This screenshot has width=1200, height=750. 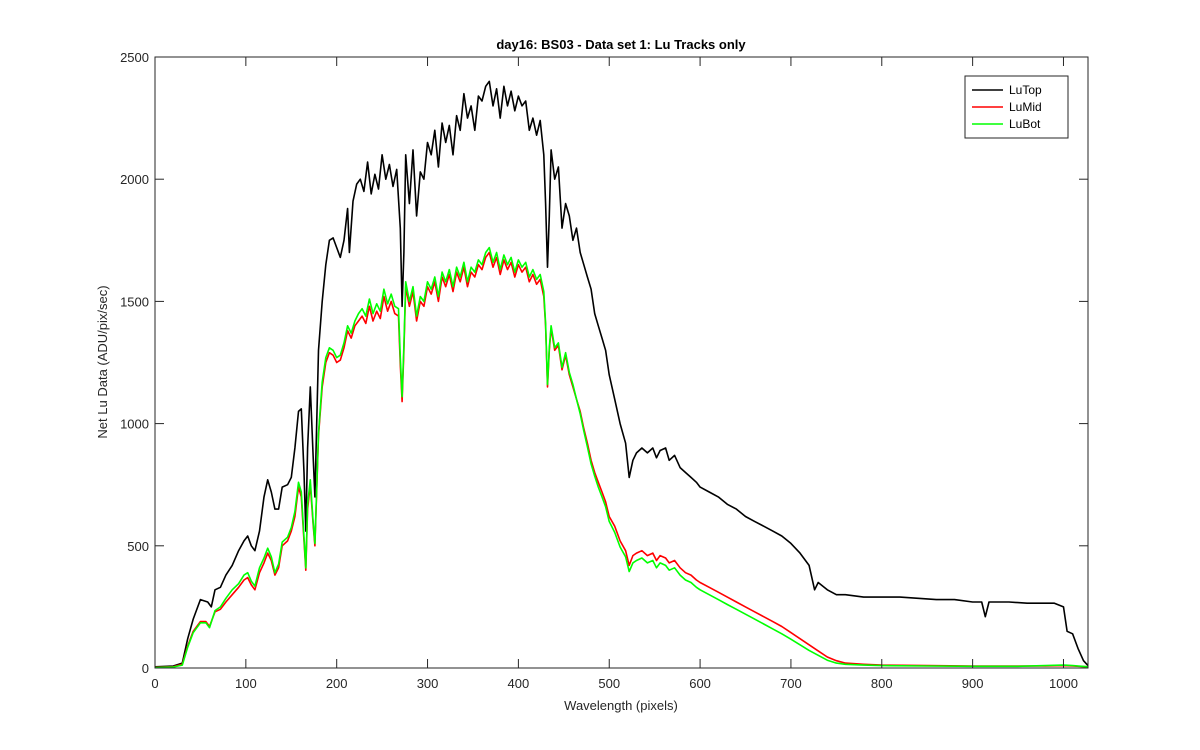 What do you see at coordinates (791, 683) in the screenshot?
I see `x-tick-label: 700` at bounding box center [791, 683].